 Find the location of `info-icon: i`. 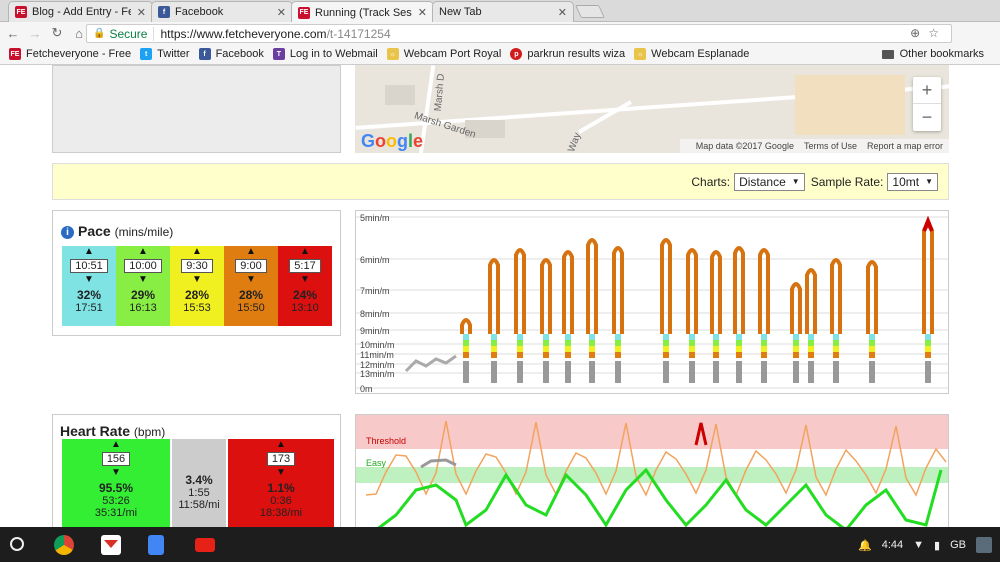

info-icon: i is located at coordinates (67, 232).